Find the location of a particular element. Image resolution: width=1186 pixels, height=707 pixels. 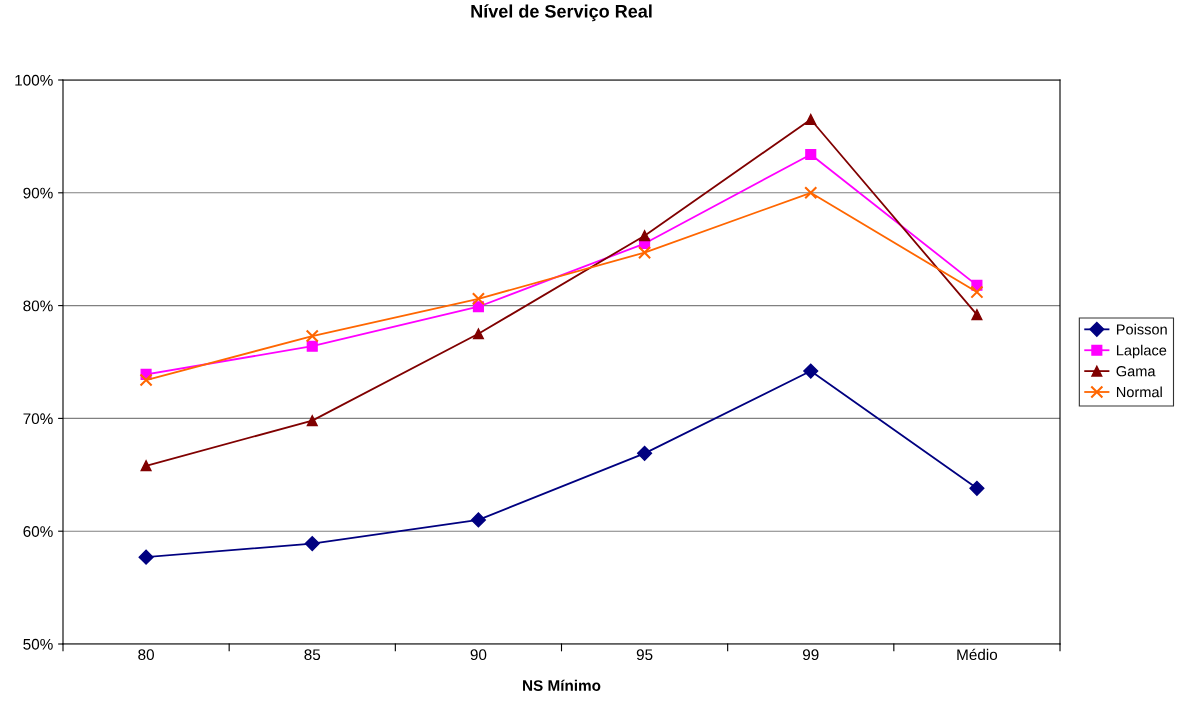

x-tick-label: Médio is located at coordinates (977, 654).